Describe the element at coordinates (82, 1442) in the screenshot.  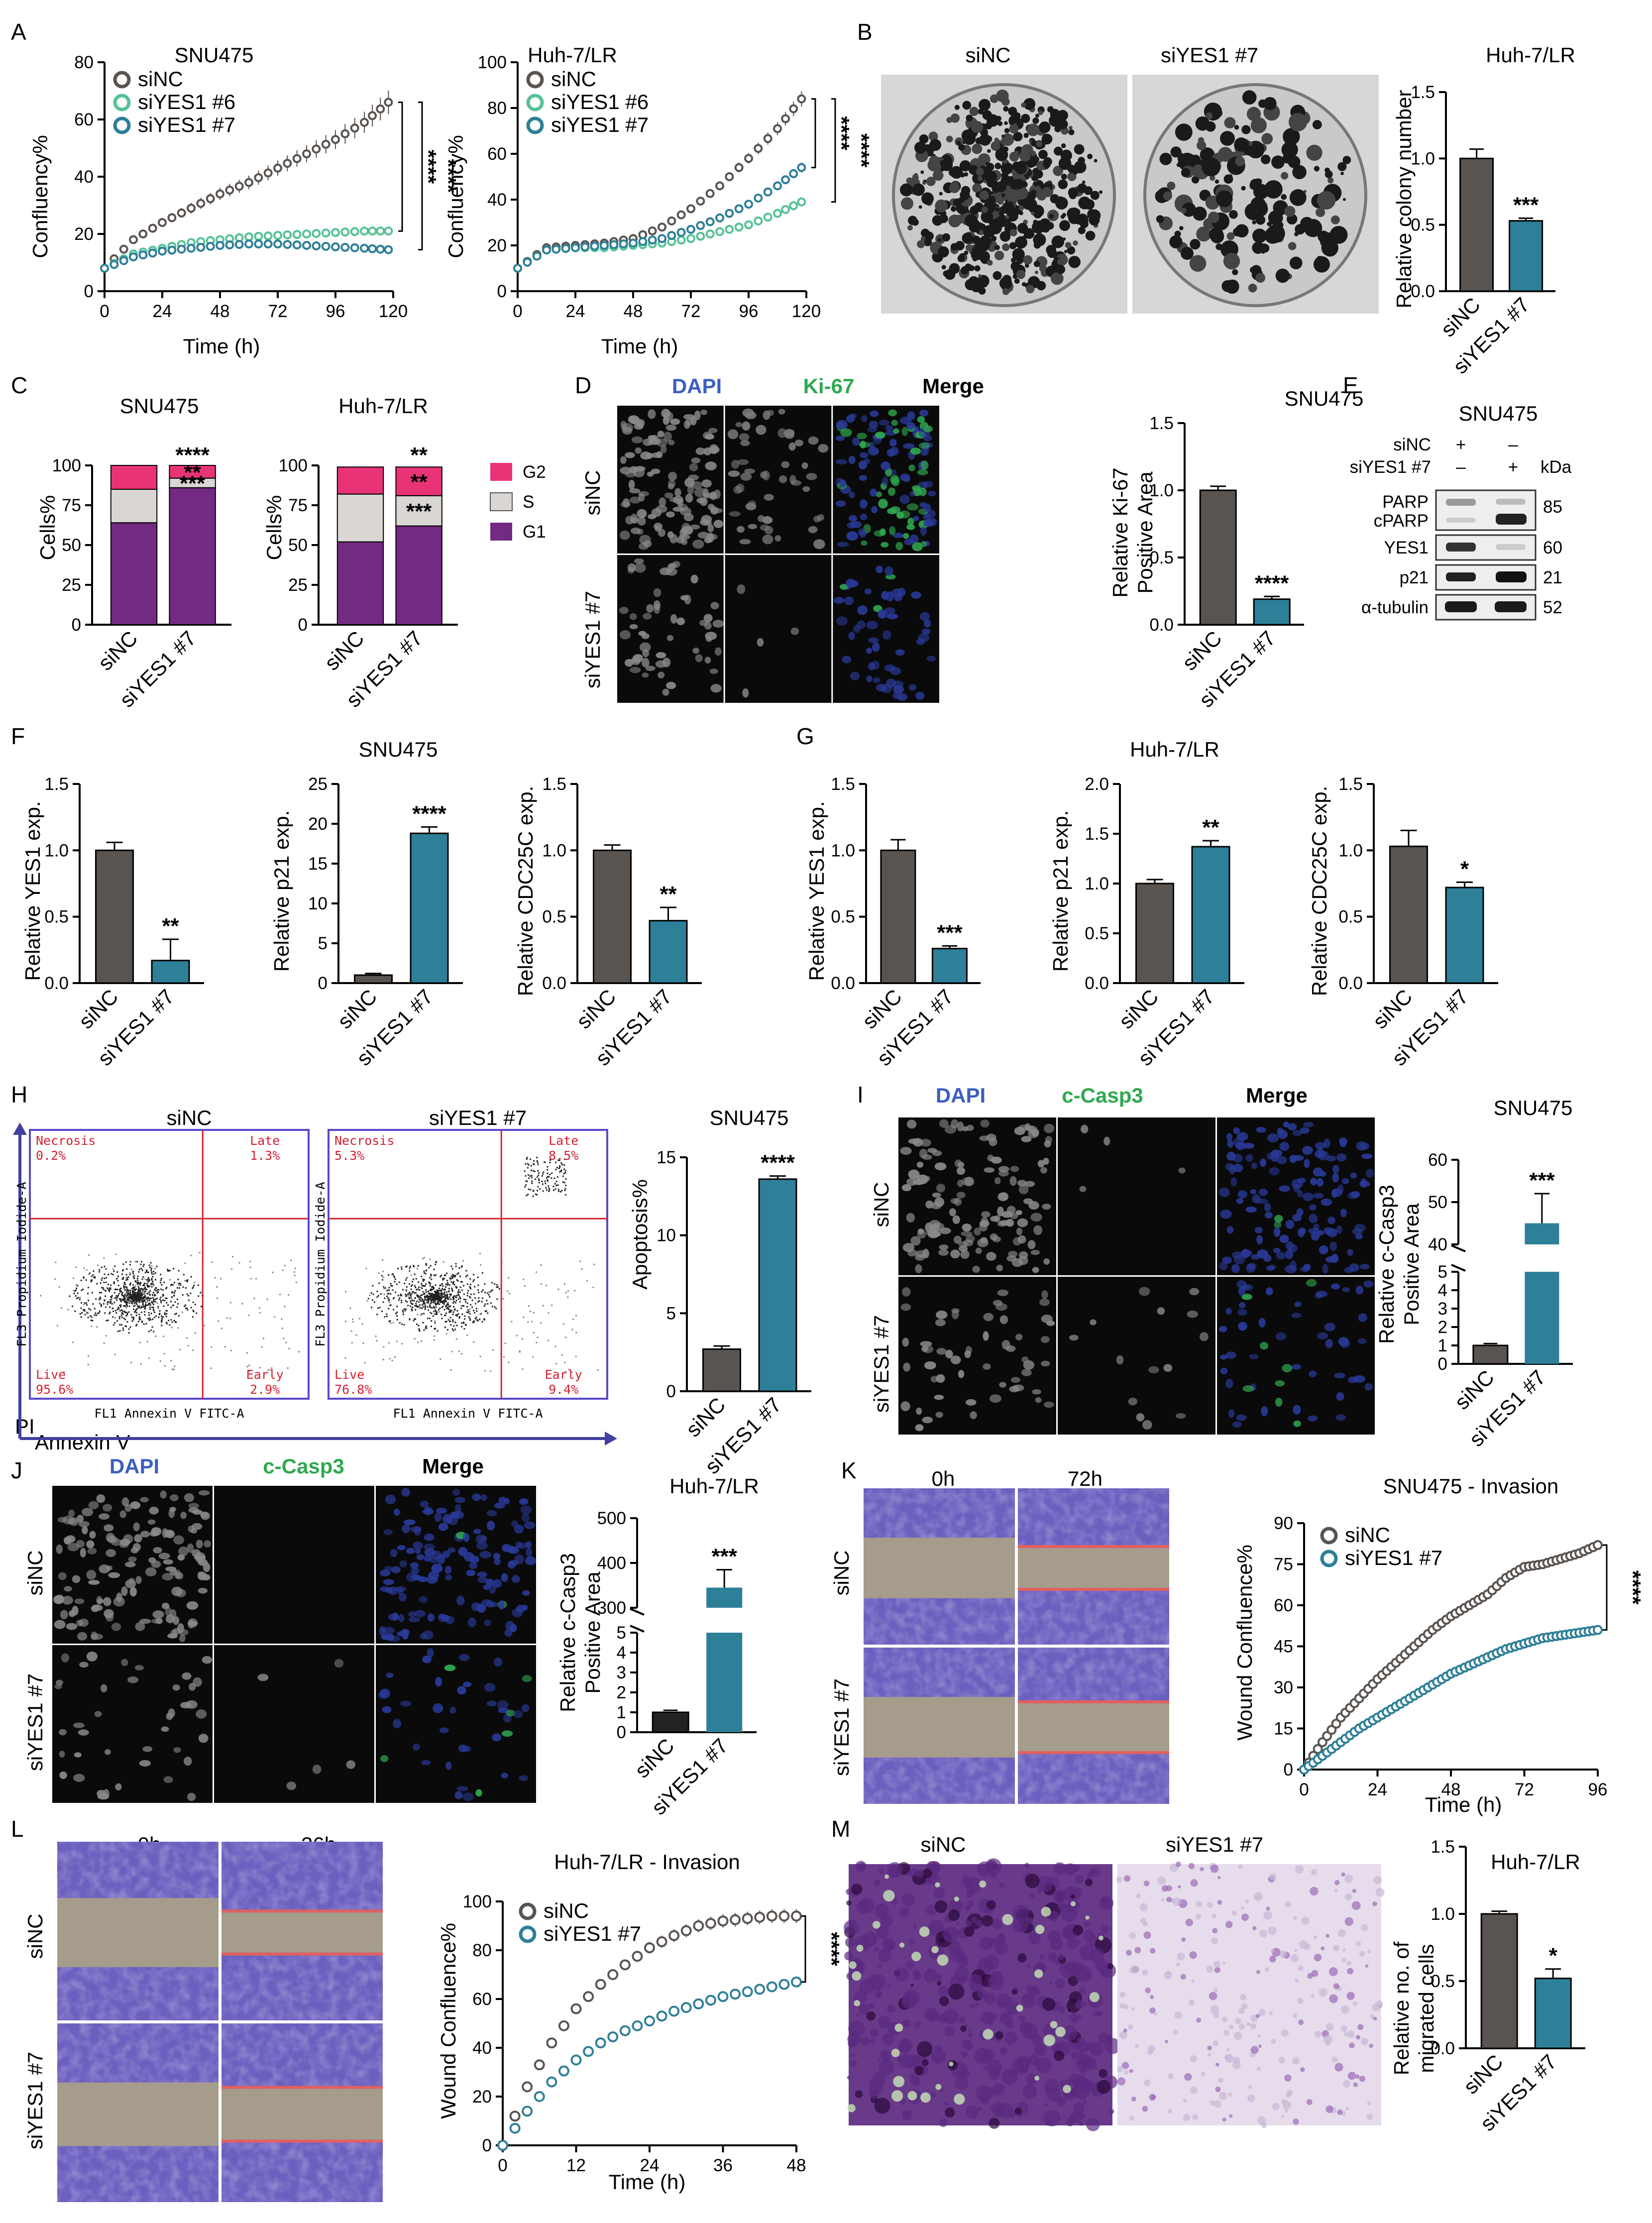
I see `annexin-axis-label: Annexin V` at that location.